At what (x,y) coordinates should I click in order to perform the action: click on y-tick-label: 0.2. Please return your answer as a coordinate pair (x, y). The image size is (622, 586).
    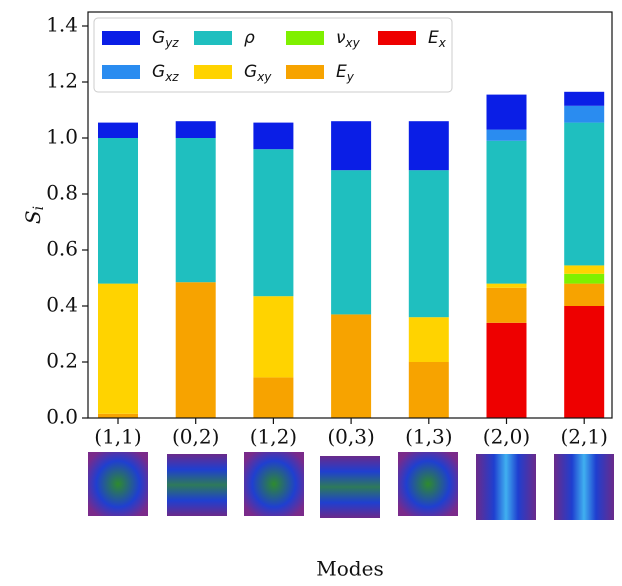
    Looking at the image, I should click on (62, 361).